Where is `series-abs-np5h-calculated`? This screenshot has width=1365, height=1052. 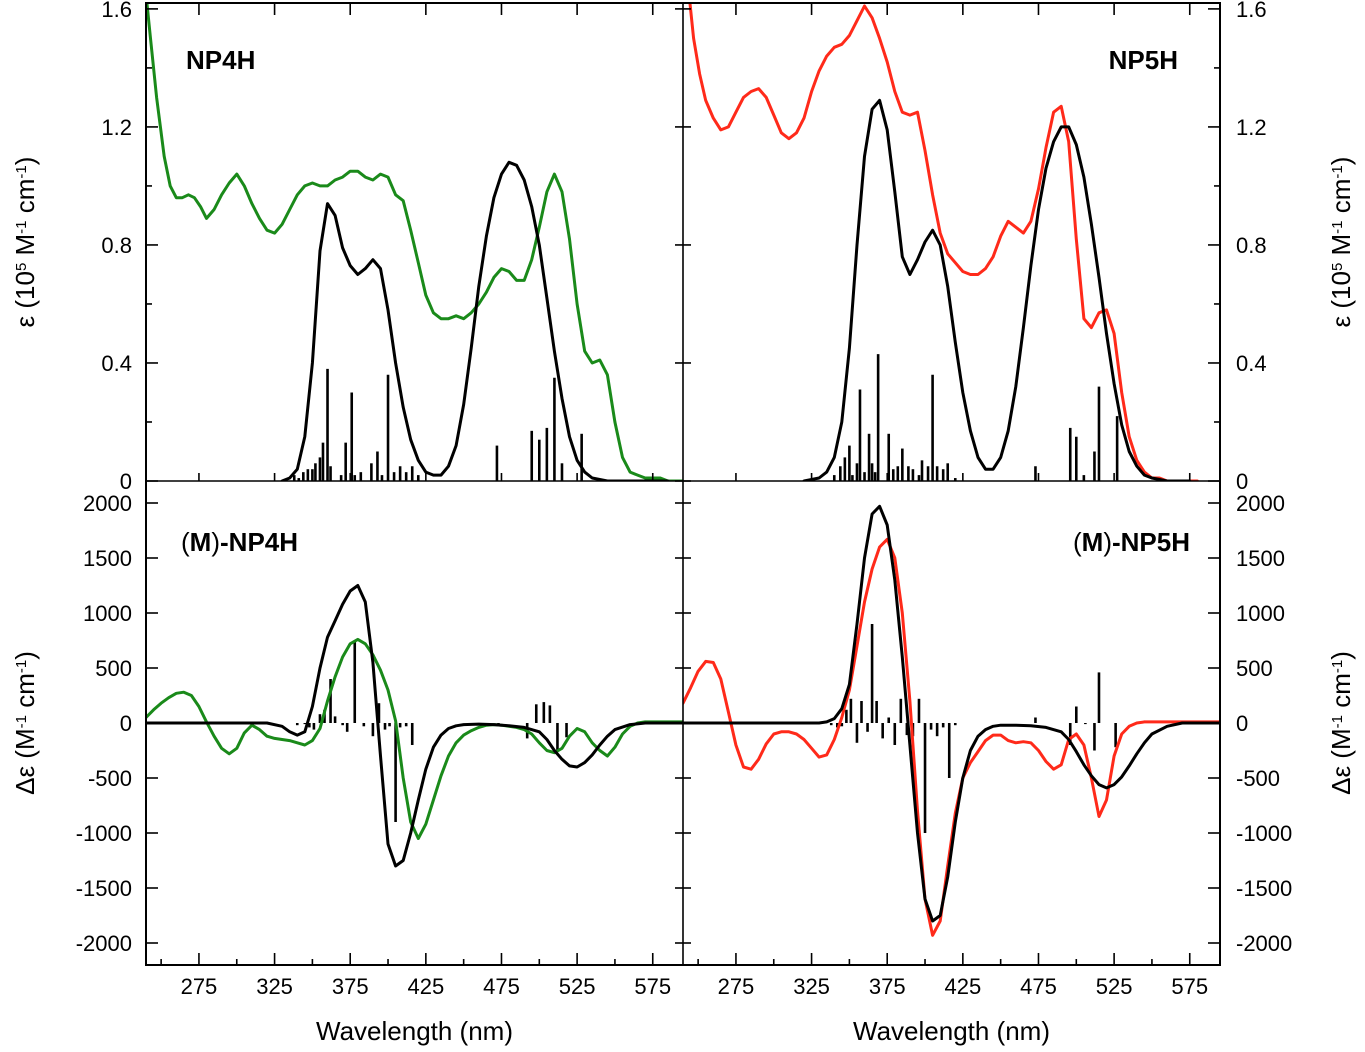
series-abs-np5h-calculated is located at coordinates (997, 289).